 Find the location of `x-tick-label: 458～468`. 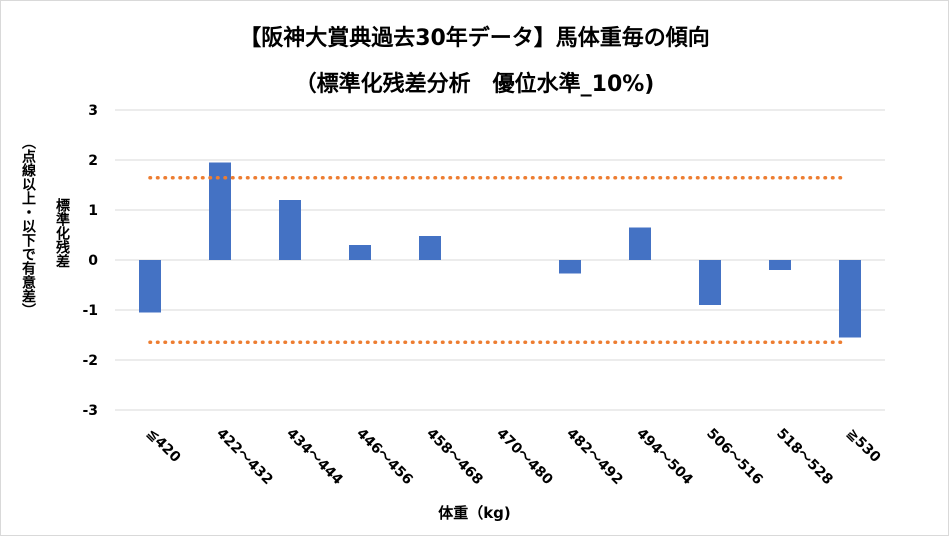

x-tick-label: 458～468 is located at coordinates (454, 457).